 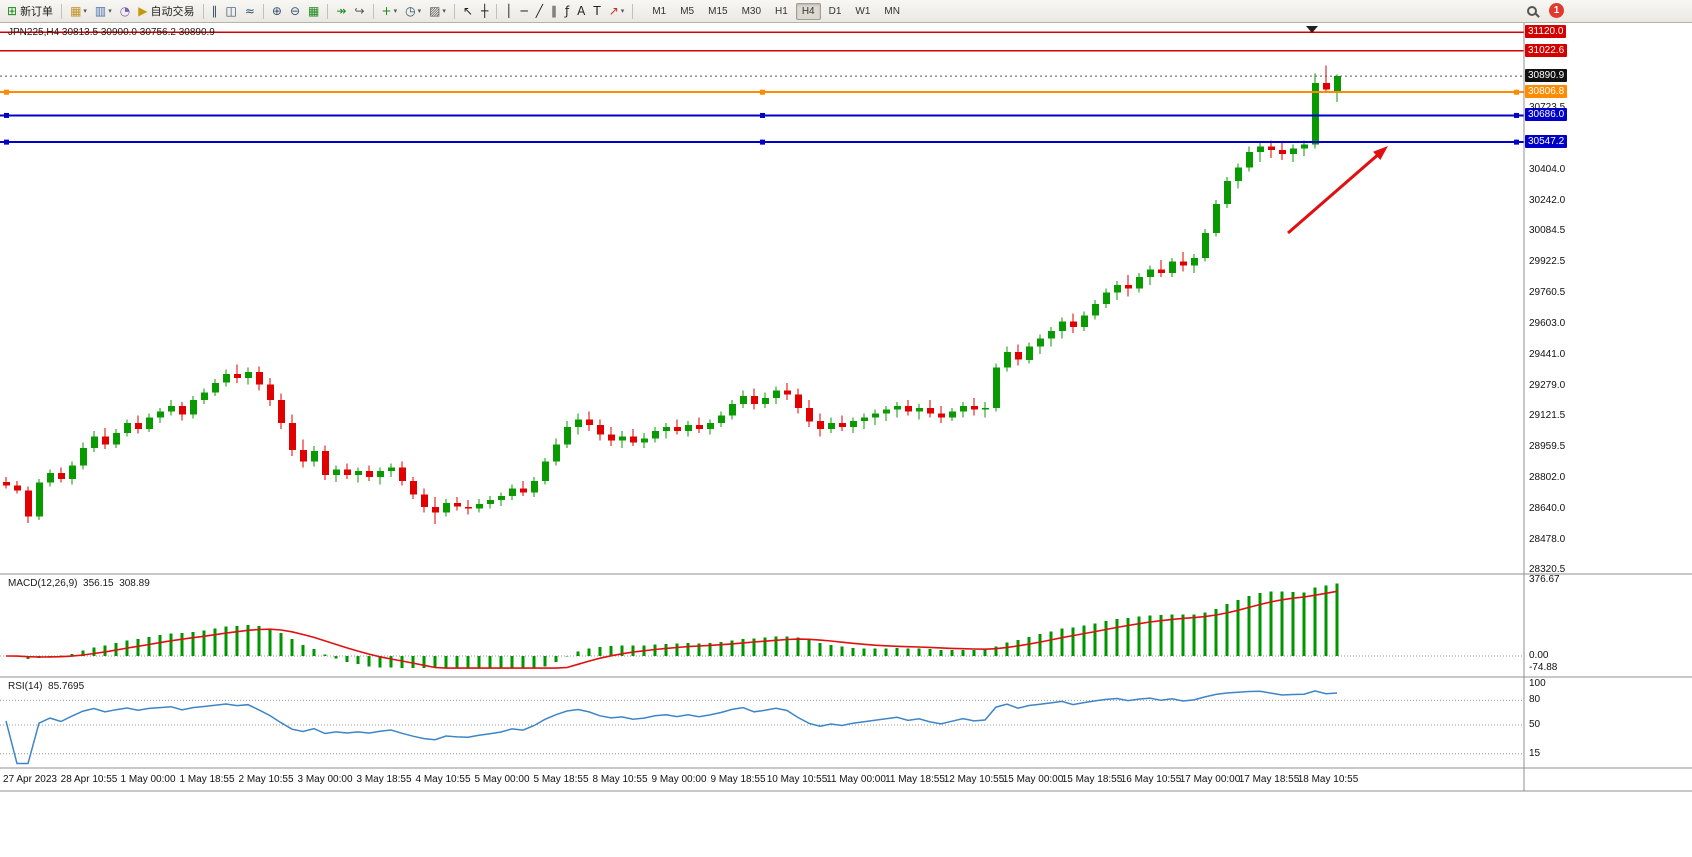 I want to click on price-axis-label: 28478.0, so click(x=1547, y=539).